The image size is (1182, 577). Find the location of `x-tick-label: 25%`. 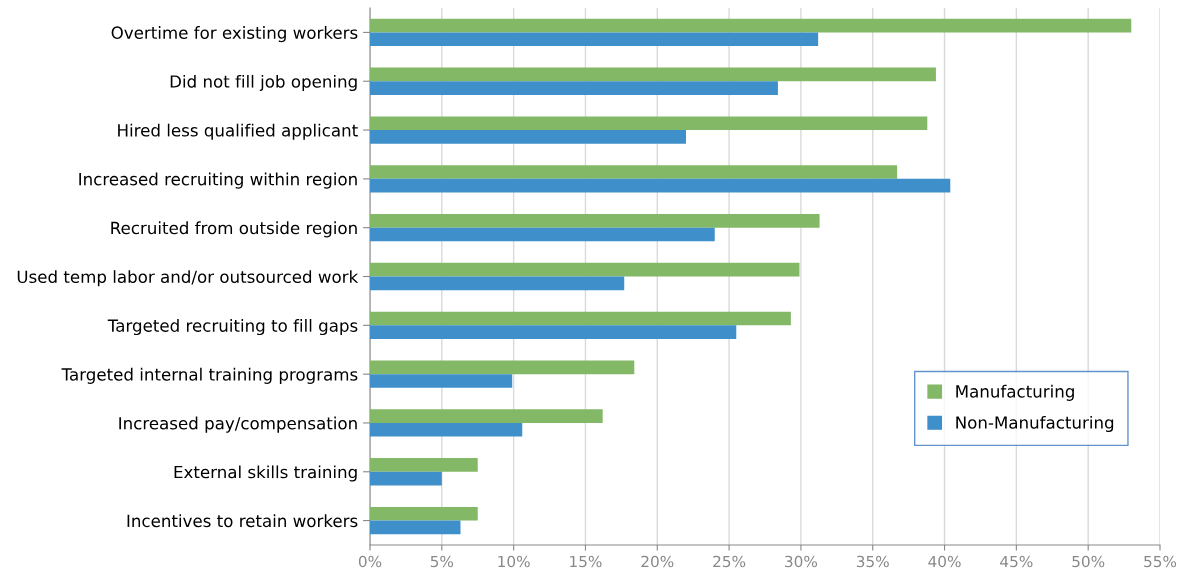

x-tick-label: 25% is located at coordinates (729, 561).